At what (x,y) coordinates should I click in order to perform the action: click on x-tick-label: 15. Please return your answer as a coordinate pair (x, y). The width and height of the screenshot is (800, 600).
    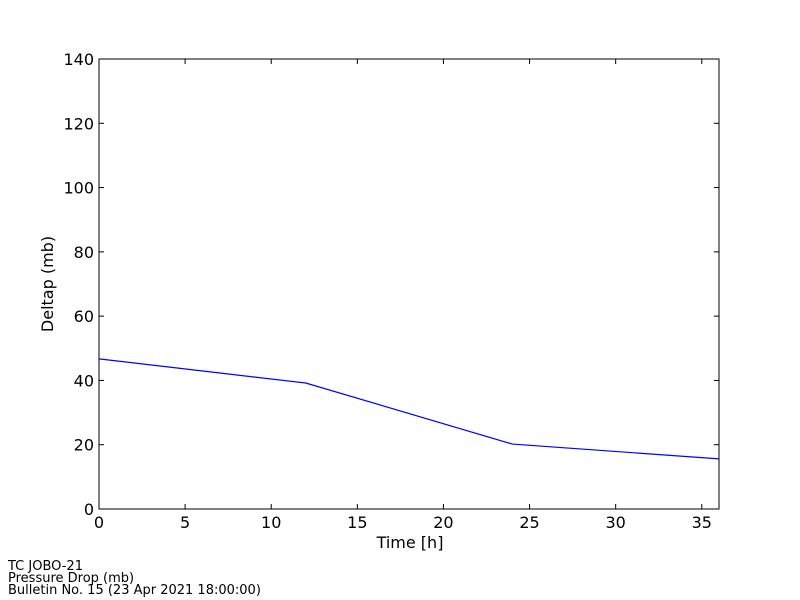
    Looking at the image, I should click on (357, 522).